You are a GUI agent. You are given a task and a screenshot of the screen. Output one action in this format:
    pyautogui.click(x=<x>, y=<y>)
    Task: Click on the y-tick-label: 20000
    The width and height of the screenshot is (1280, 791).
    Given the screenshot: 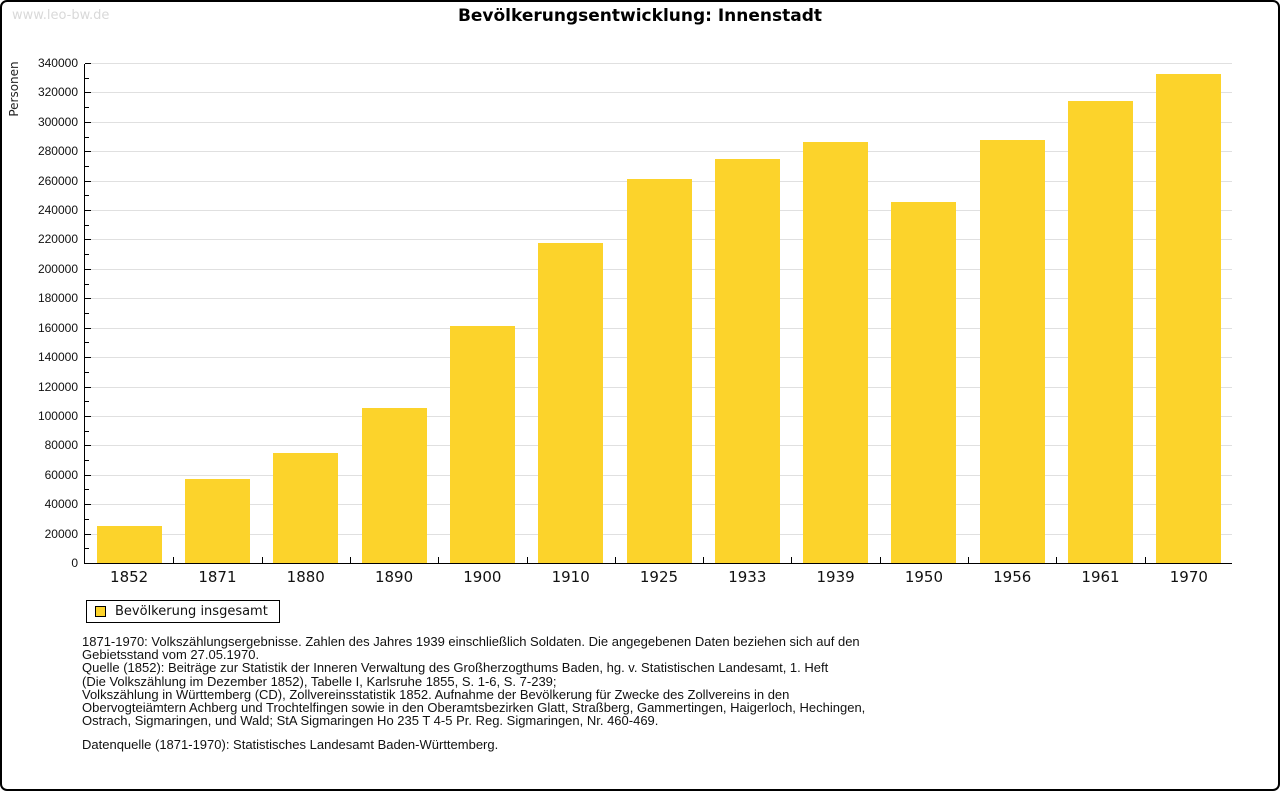 What is the action you would take?
    pyautogui.click(x=61, y=533)
    